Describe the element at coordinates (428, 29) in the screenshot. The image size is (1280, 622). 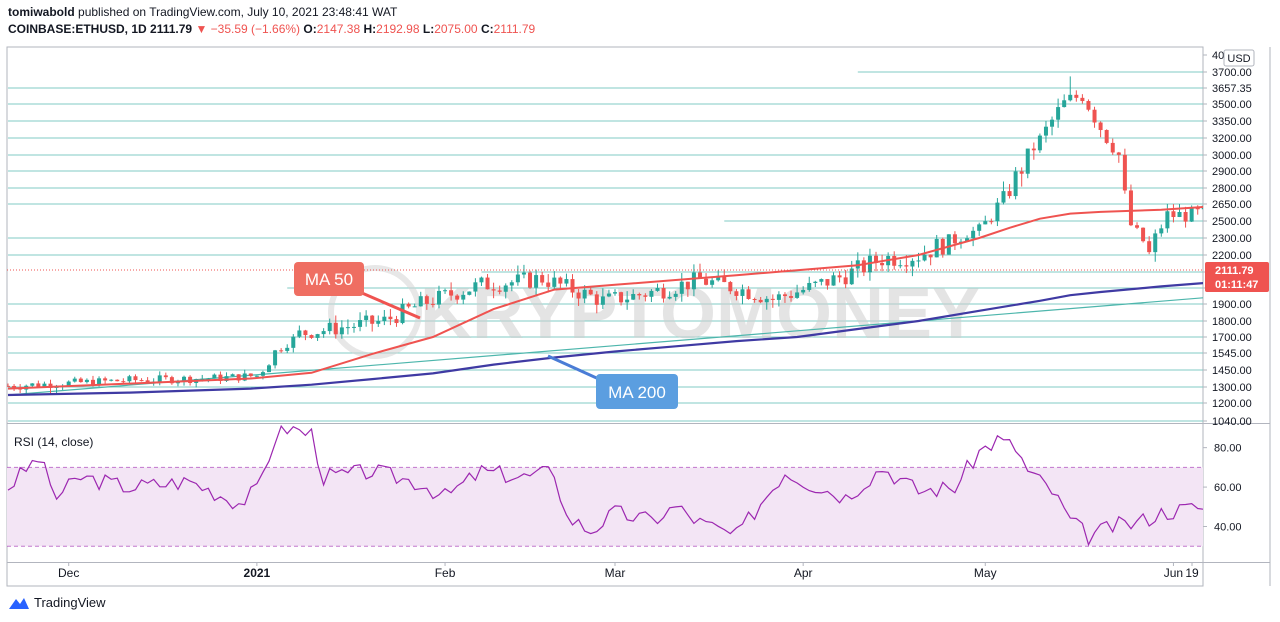
I see `low-label: L:` at that location.